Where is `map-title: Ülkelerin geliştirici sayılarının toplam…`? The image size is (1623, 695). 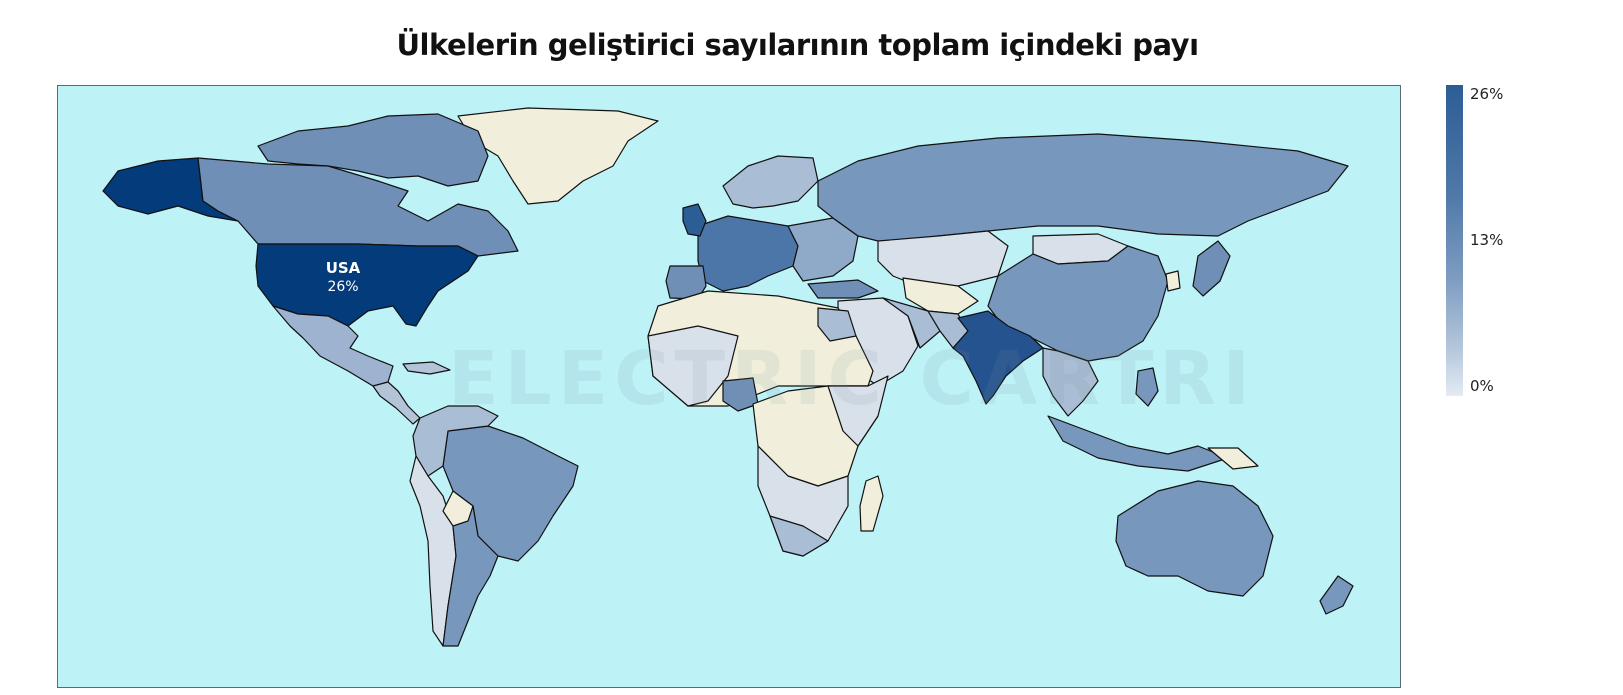
map-title: Ülkelerin geliştirici sayılarının toplam… is located at coordinates (797, 45).